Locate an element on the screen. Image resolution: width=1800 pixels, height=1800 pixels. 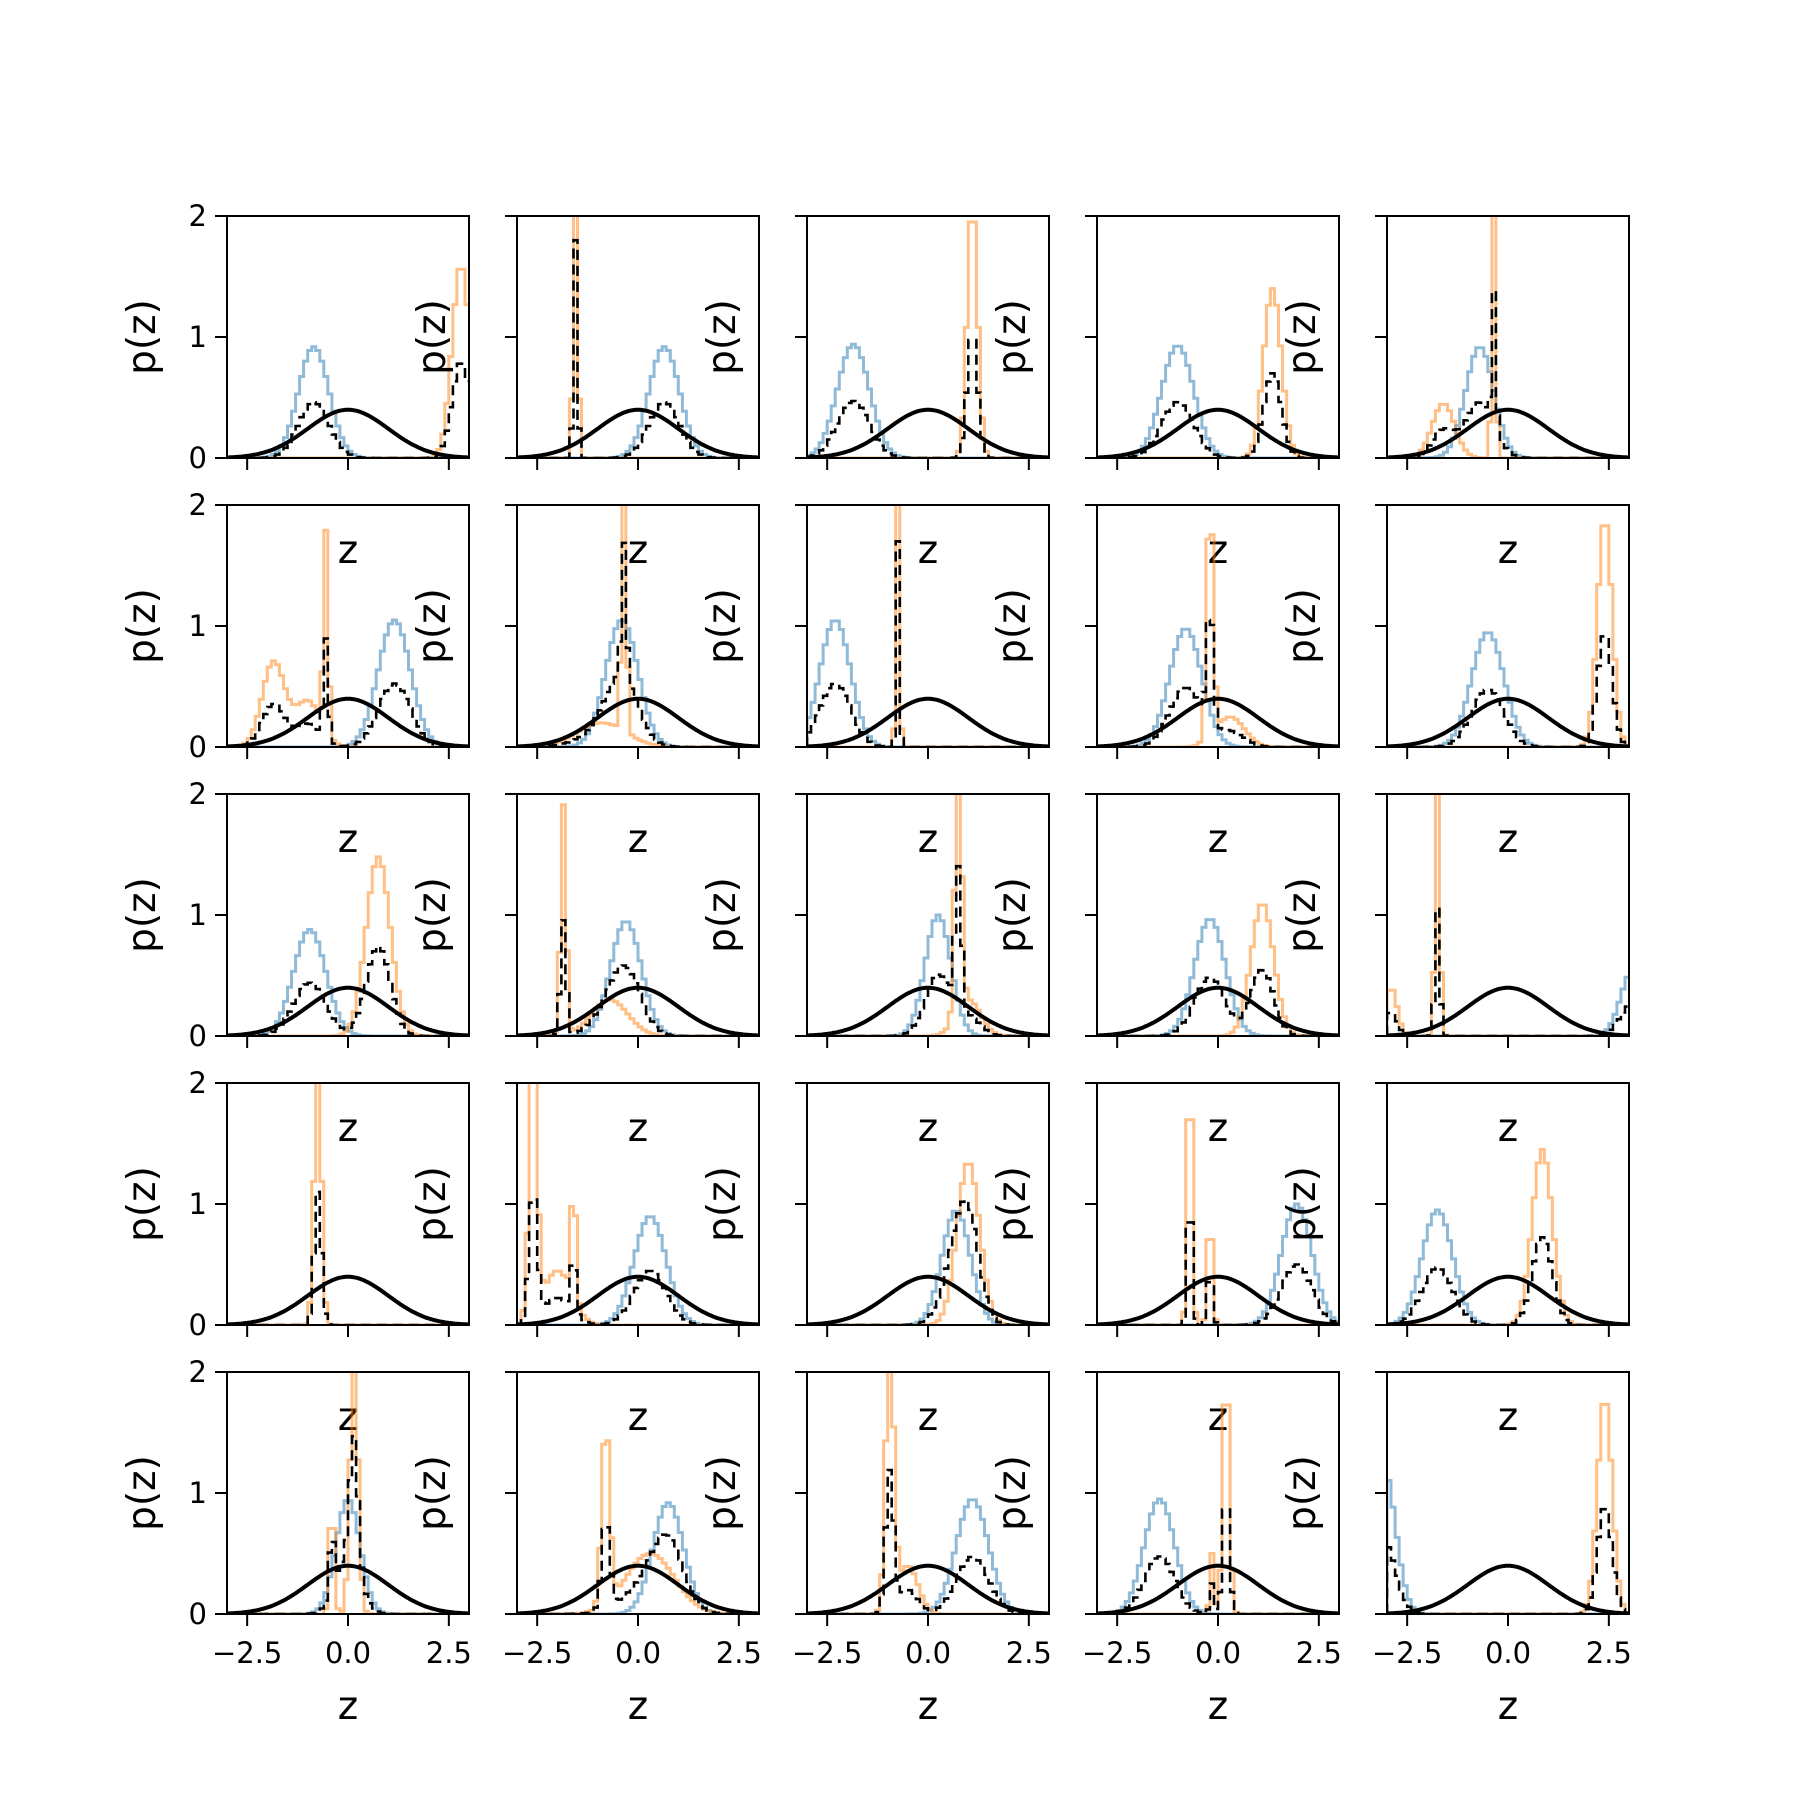
panel-r2-c2: p(z) z is located at coordinates (585, 683).